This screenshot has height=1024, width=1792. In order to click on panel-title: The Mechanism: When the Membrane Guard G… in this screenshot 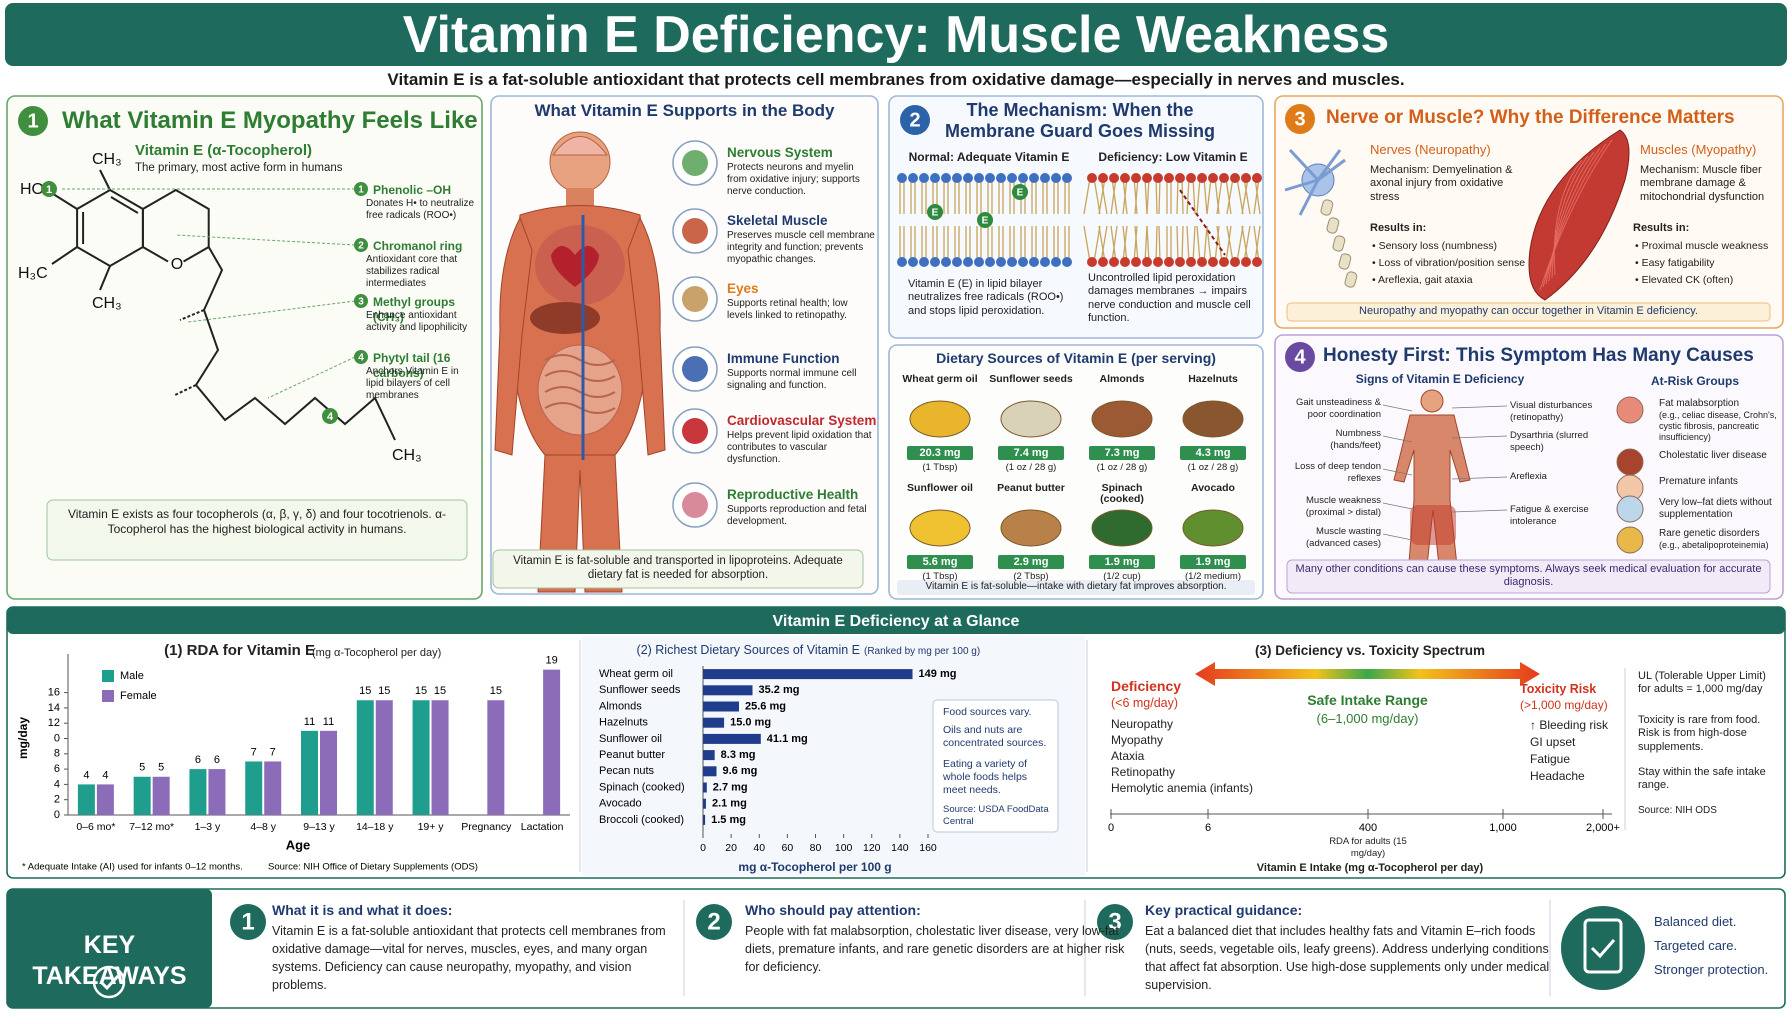, I will do `click(1080, 120)`.